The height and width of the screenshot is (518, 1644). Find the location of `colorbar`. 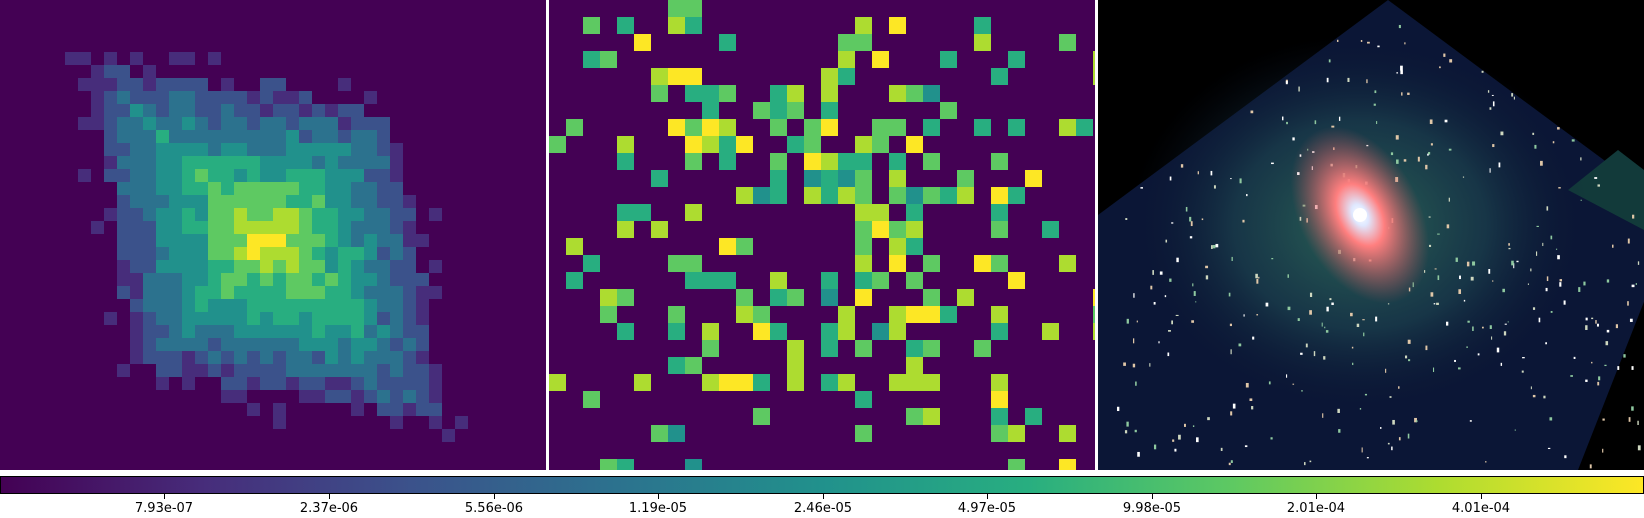

colorbar is located at coordinates (822, 485).